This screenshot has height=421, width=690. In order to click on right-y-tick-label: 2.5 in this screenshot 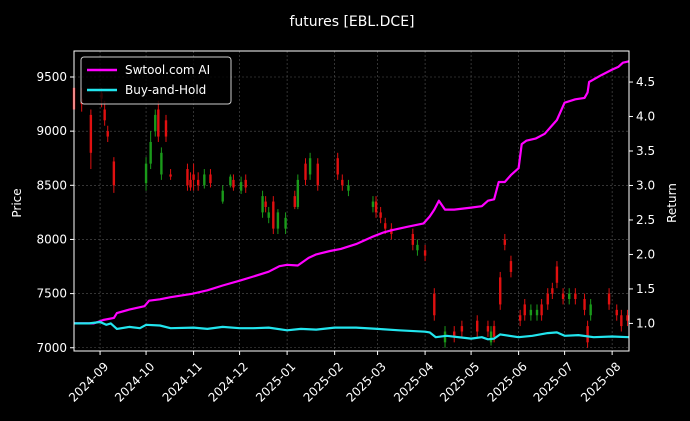, I will do `click(645, 220)`.